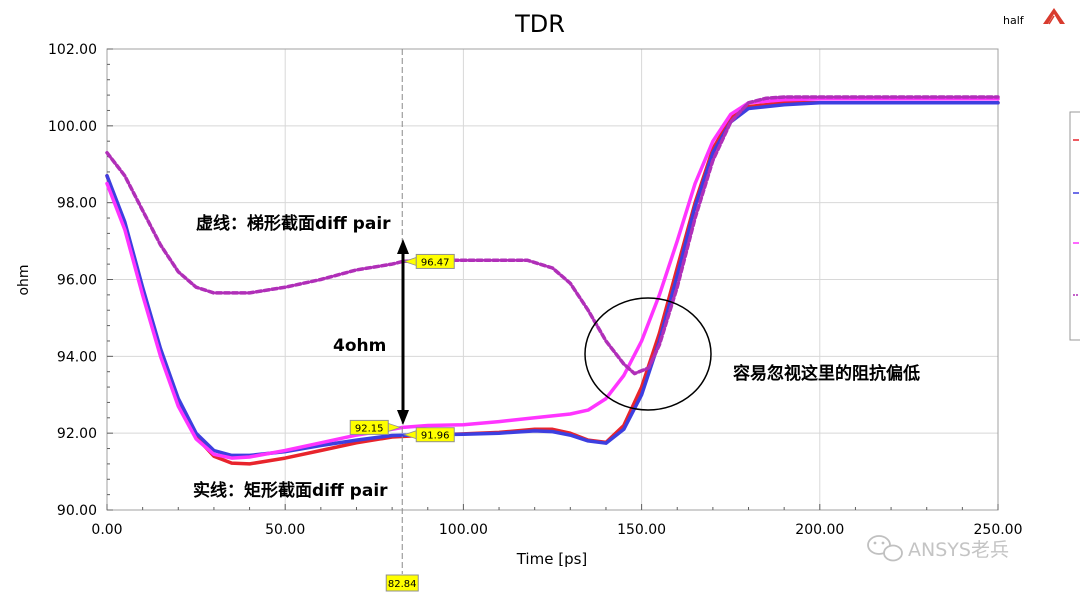 This screenshot has height=595, width=1080. What do you see at coordinates (359, 346) in the screenshot?
I see `delta-note: 4ohm` at bounding box center [359, 346].